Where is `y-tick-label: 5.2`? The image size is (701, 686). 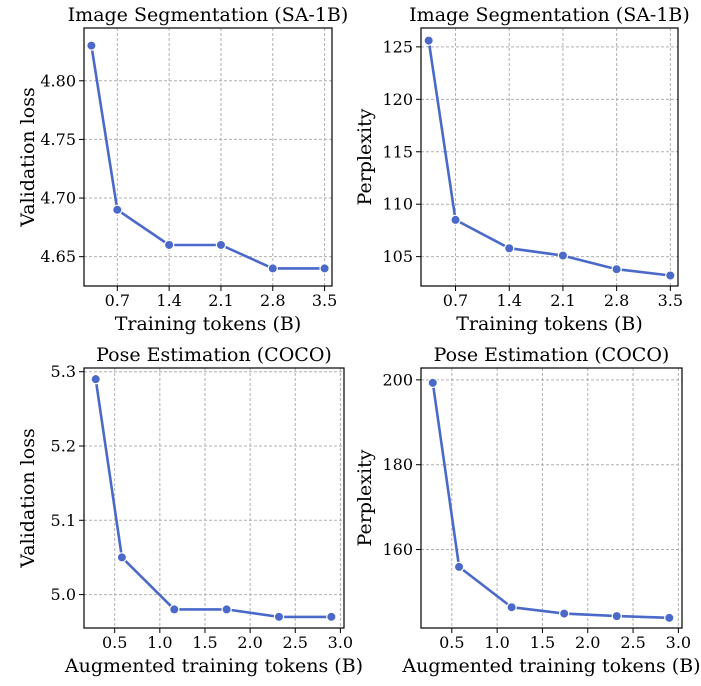
y-tick-label: 5.2 is located at coordinates (63, 446).